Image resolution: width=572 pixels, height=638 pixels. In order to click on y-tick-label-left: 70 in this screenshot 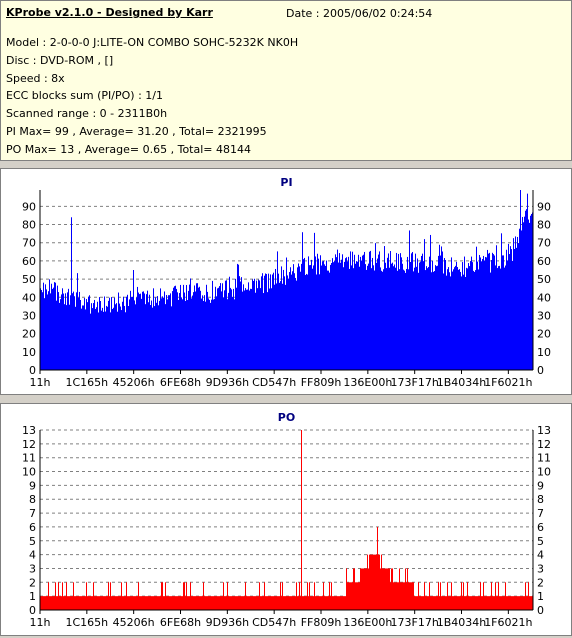, I will do `click(29, 243)`.